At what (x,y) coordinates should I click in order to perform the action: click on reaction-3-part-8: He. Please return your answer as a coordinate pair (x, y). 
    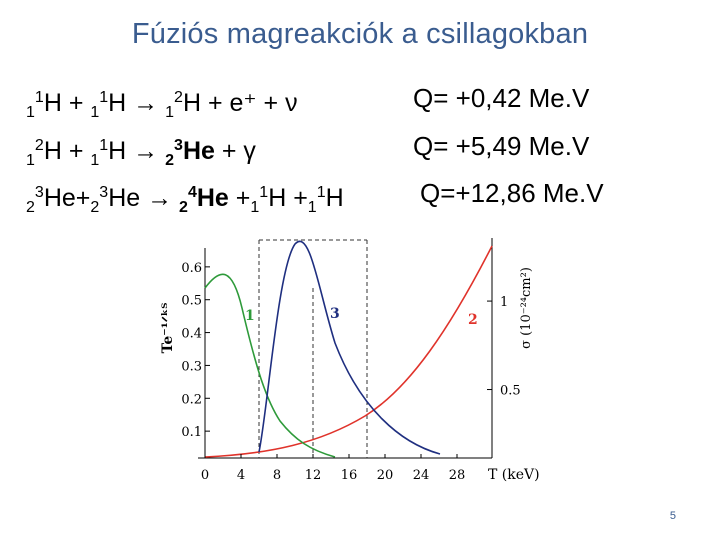
    Looking at the image, I should click on (212, 198).